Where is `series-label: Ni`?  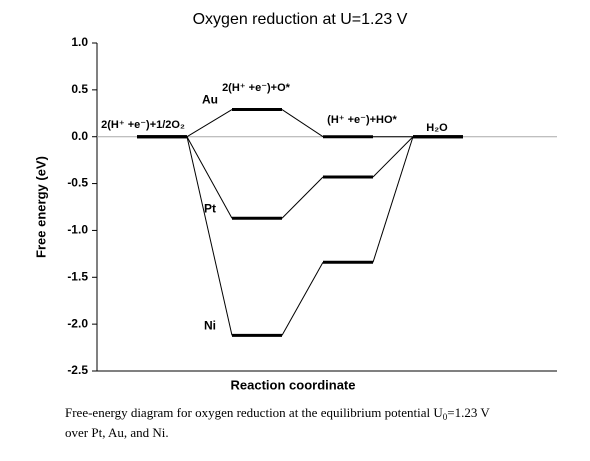 series-label: Ni is located at coordinates (210, 326).